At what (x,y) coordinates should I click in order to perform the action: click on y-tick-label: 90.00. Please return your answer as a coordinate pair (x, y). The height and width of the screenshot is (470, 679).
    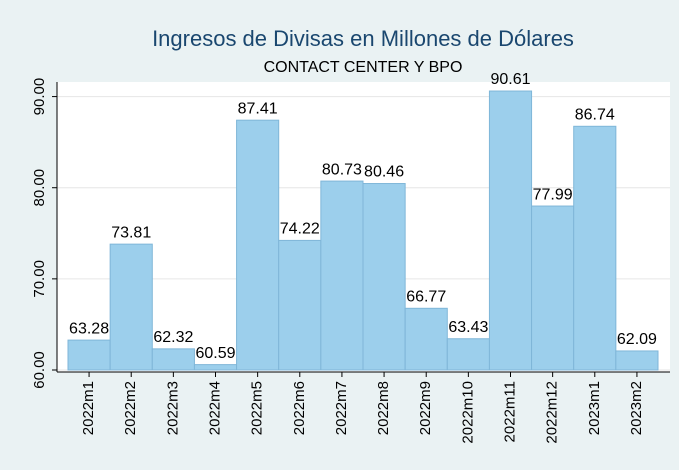
    Looking at the image, I should click on (39, 97).